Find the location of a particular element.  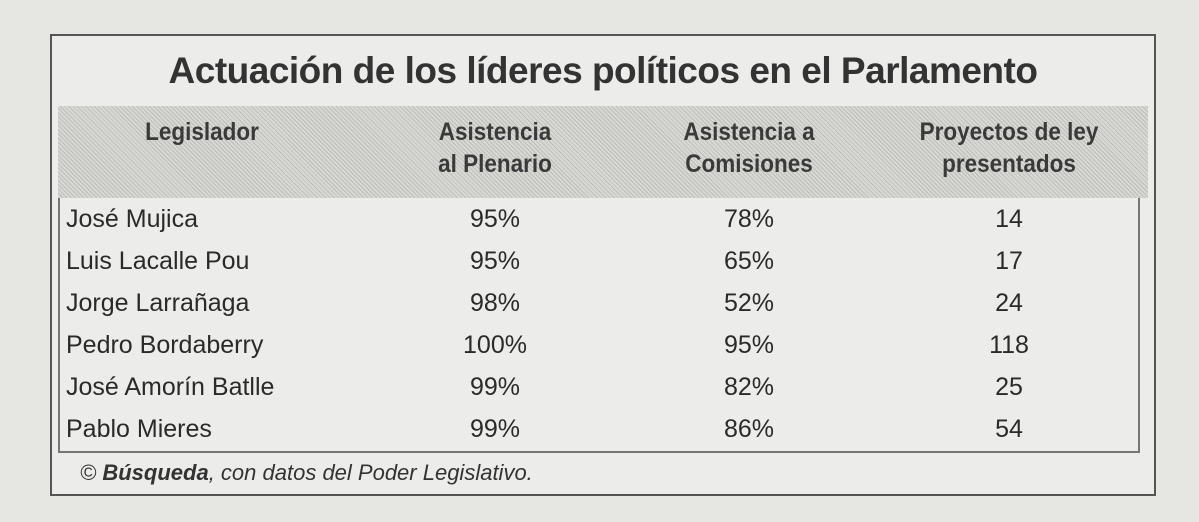

header-line: Comisiones is located at coordinates (749, 164).